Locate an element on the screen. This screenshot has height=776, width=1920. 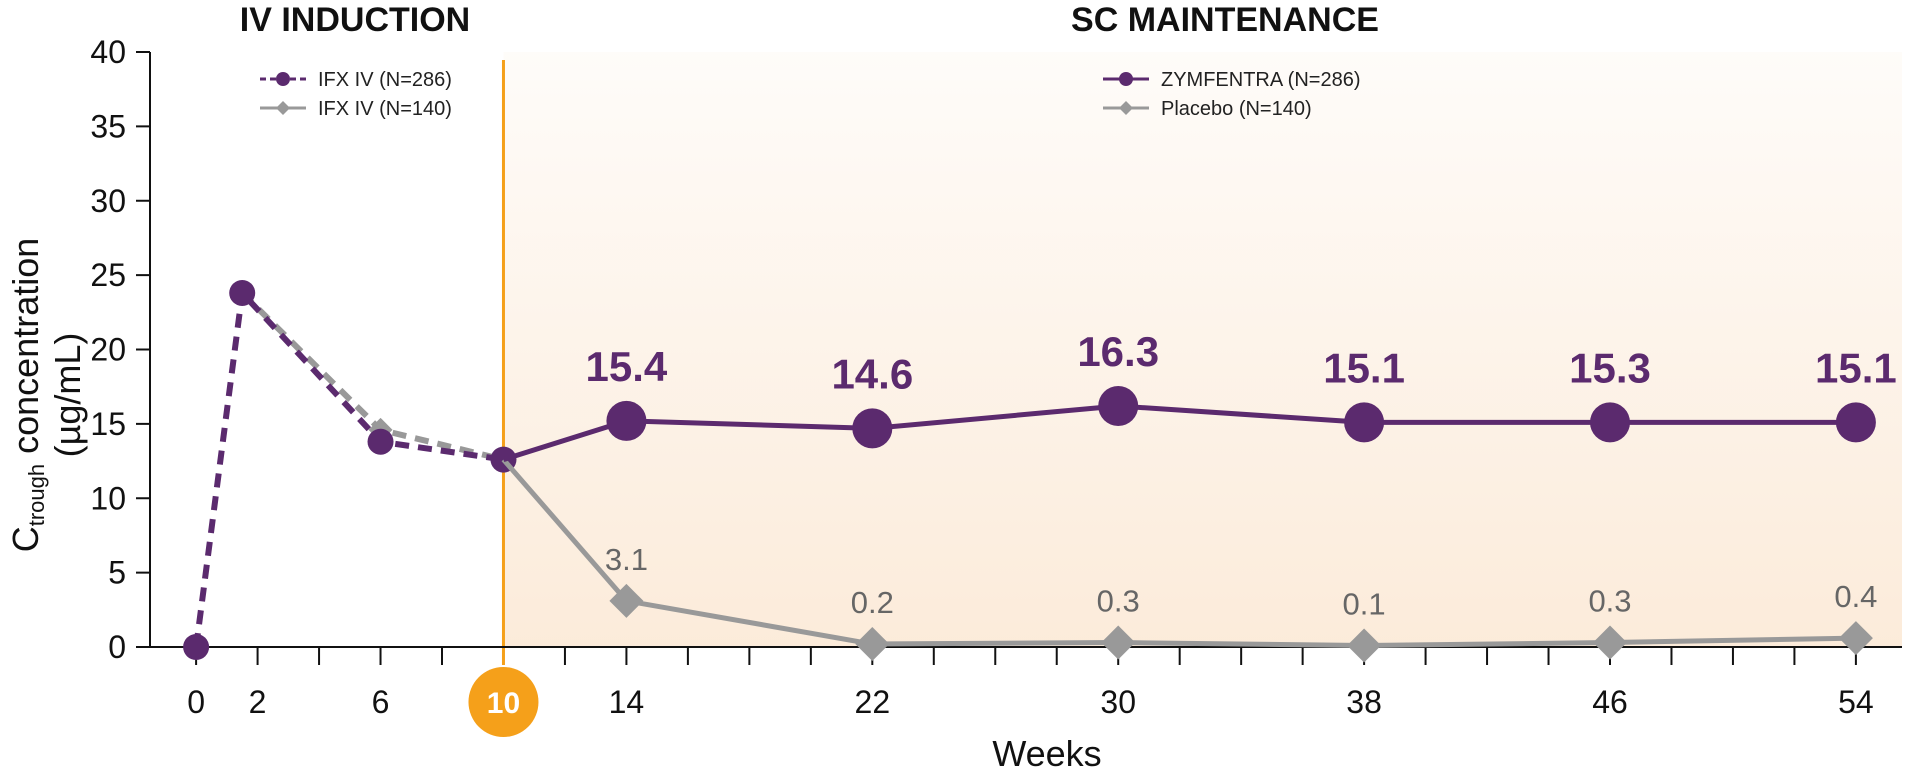
maintenance-phase-title: SC MAINTENANCE is located at coordinates (1225, 20).